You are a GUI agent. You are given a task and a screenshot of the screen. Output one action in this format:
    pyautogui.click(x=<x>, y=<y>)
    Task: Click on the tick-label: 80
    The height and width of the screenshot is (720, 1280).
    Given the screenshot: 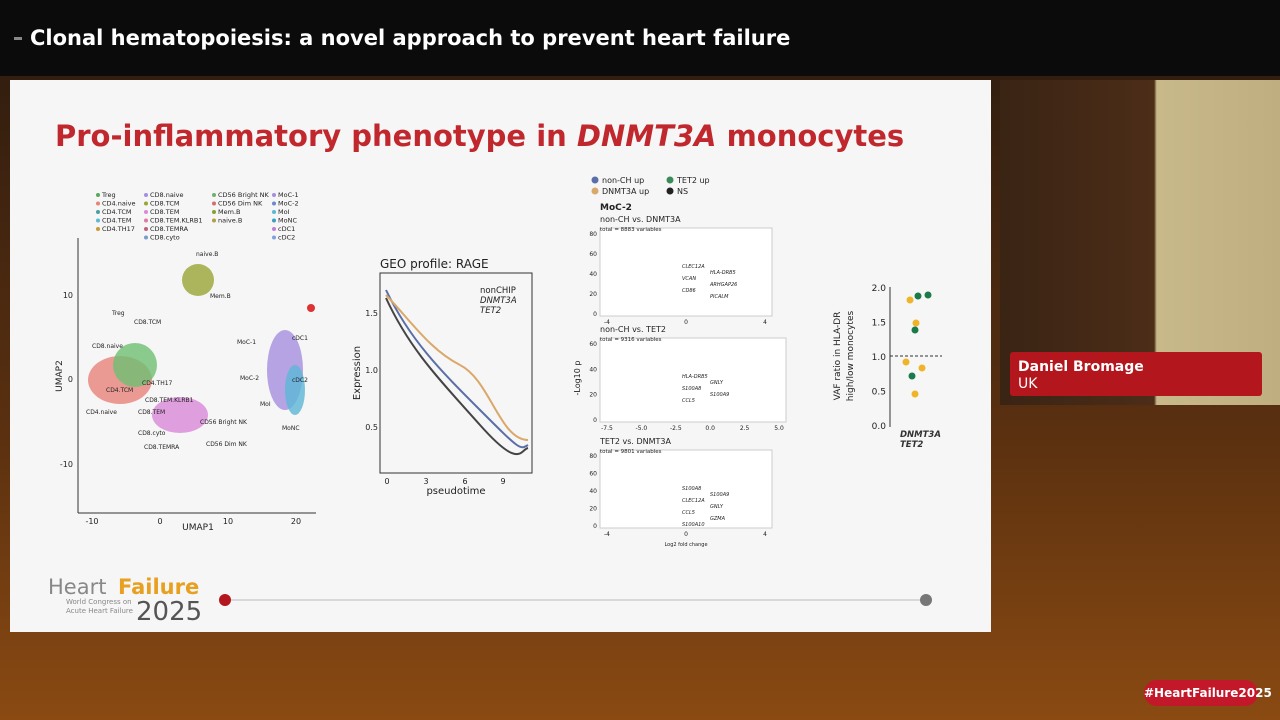 What is the action you would take?
    pyautogui.click(x=593, y=234)
    